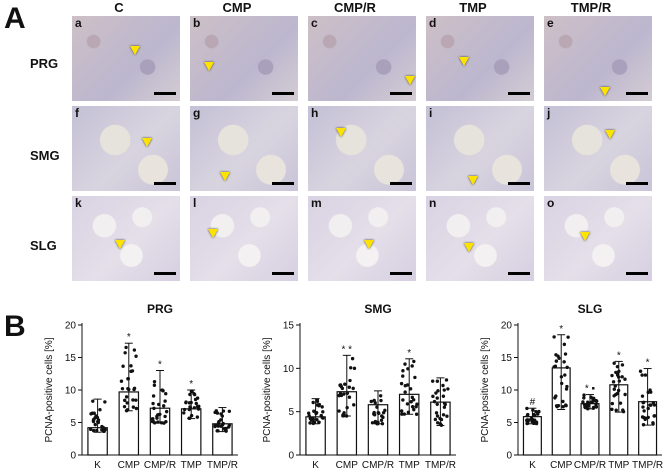 The height and width of the screenshot is (476, 670). What do you see at coordinates (43, 245) in the screenshot?
I see `row-header-slg: SLG` at bounding box center [43, 245].